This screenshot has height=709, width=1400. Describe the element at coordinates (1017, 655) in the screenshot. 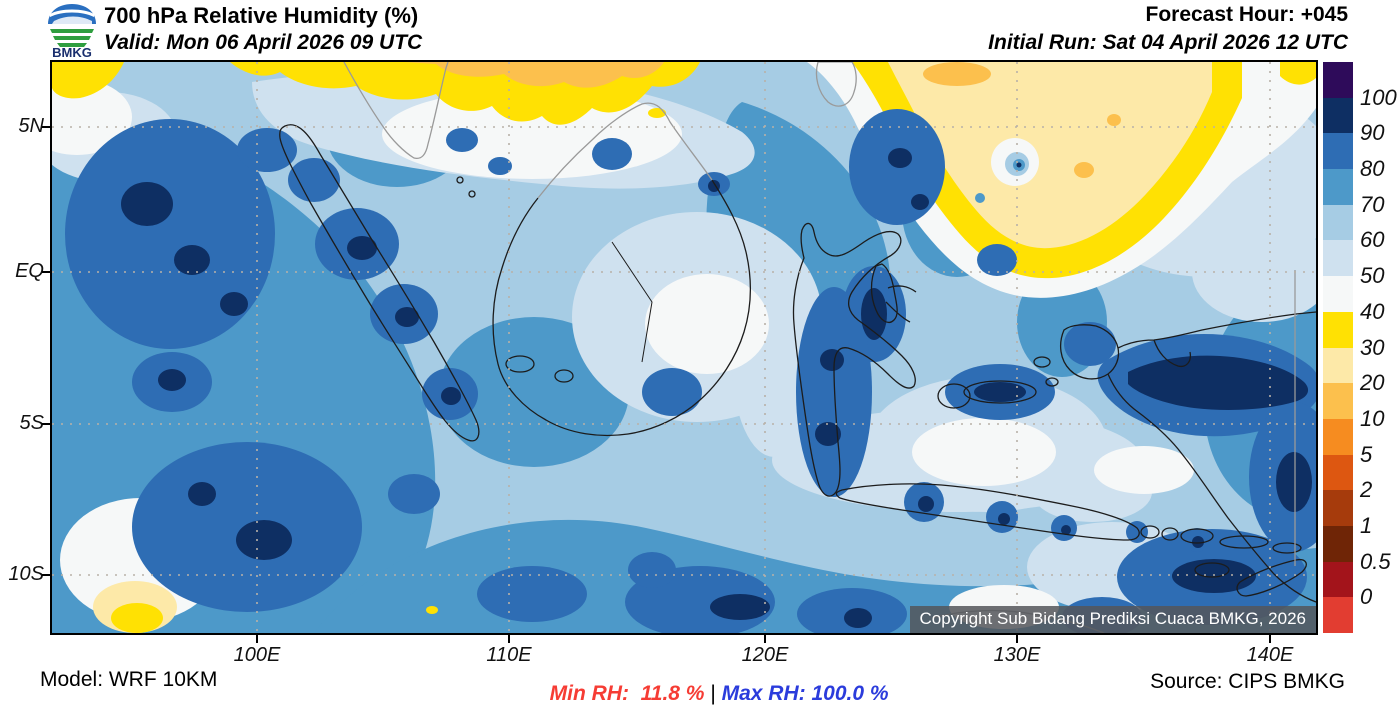

I see `lon-tick-label: 130E` at that location.